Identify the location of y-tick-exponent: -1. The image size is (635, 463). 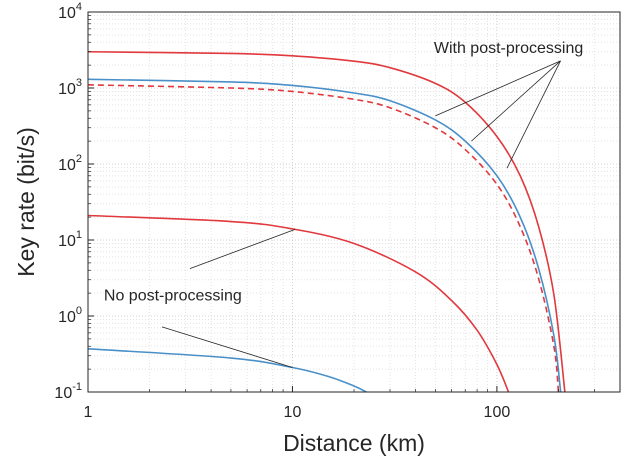
(77, 387).